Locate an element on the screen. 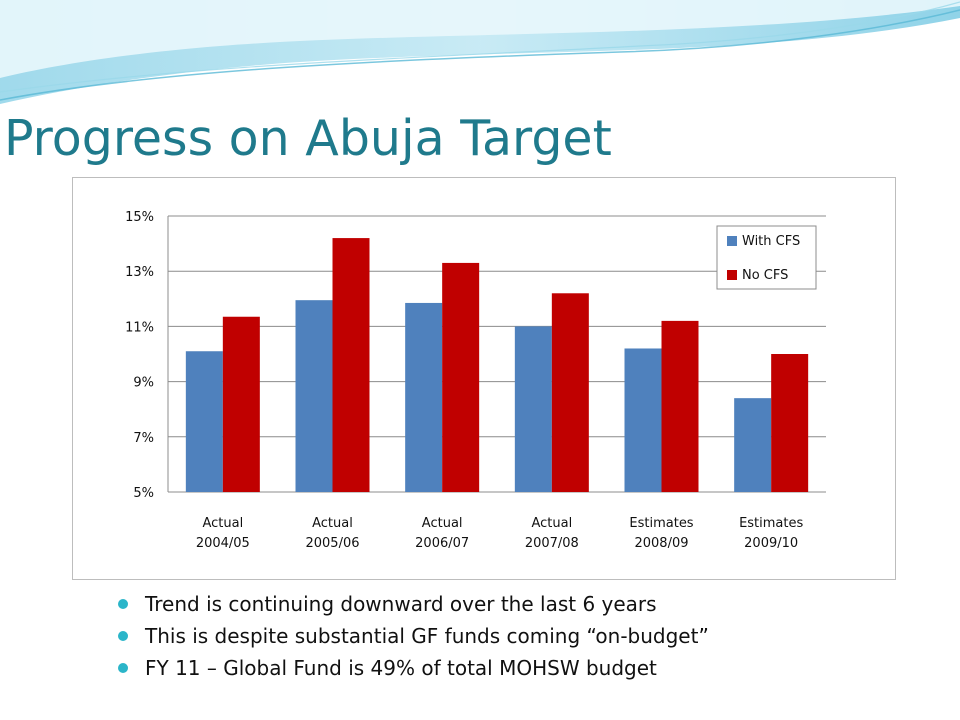 Image resolution: width=960 pixels, height=720 pixels. y-axis-ticks: 5% 7% 9% 11% 13% 15% is located at coordinates (139, 355).